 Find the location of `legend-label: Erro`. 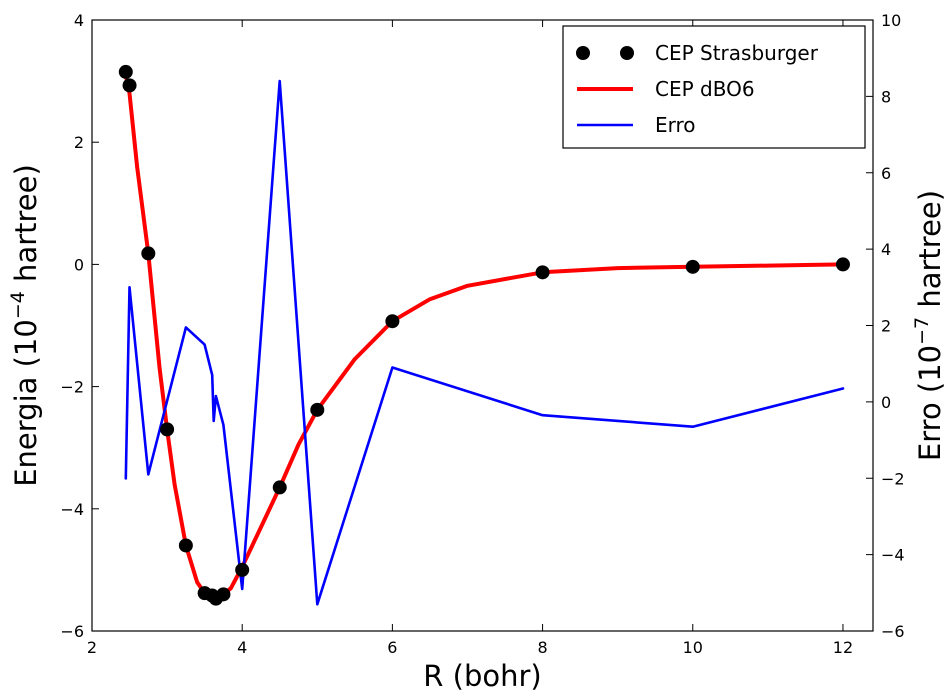

legend-label: Erro is located at coordinates (675, 125).